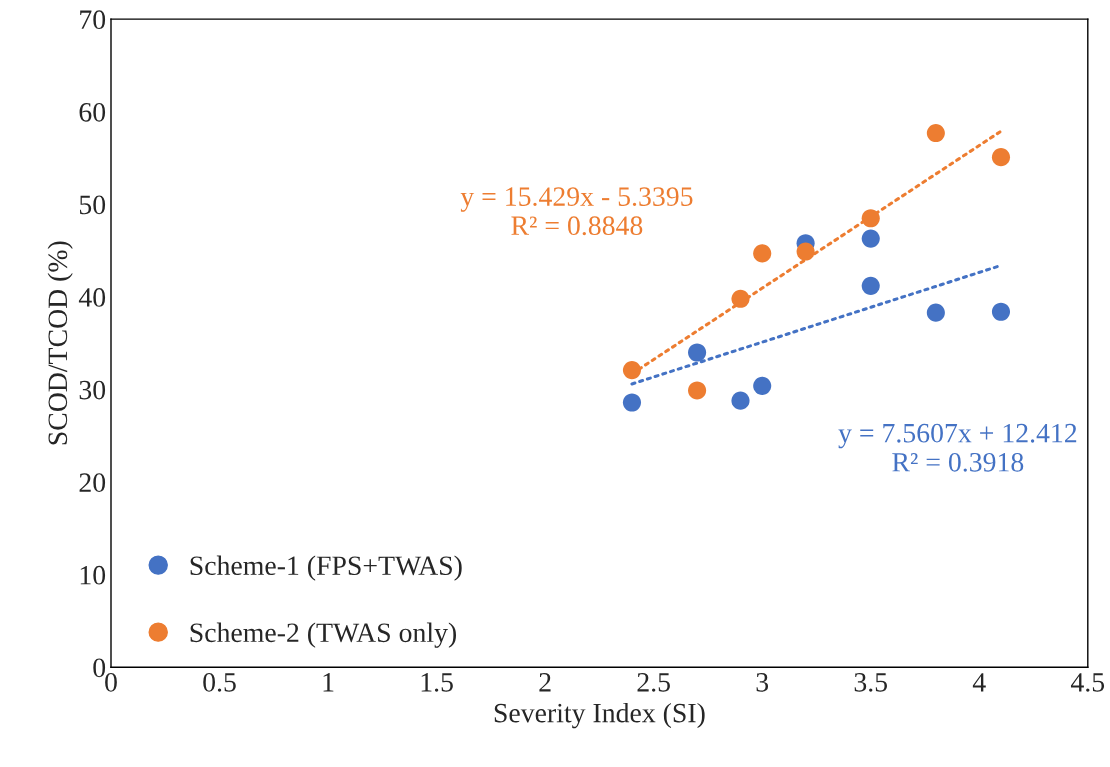 This screenshot has height=767, width=1110. Describe the element at coordinates (92, 297) in the screenshot. I see `y-tick-label: 40` at that location.